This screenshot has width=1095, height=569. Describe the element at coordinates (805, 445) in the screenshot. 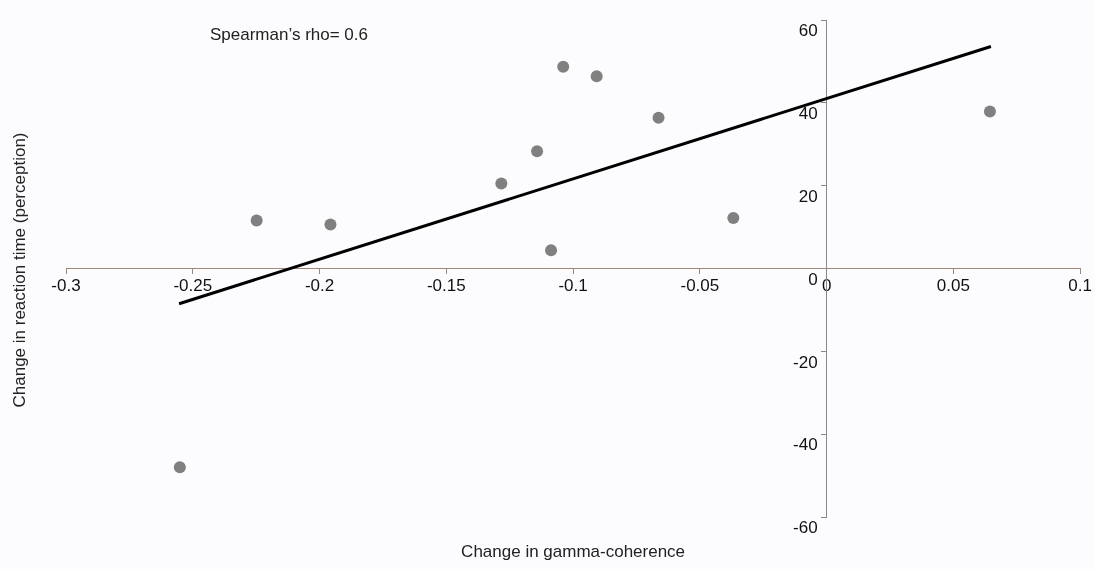

I see `y-tick-label: -40` at that location.